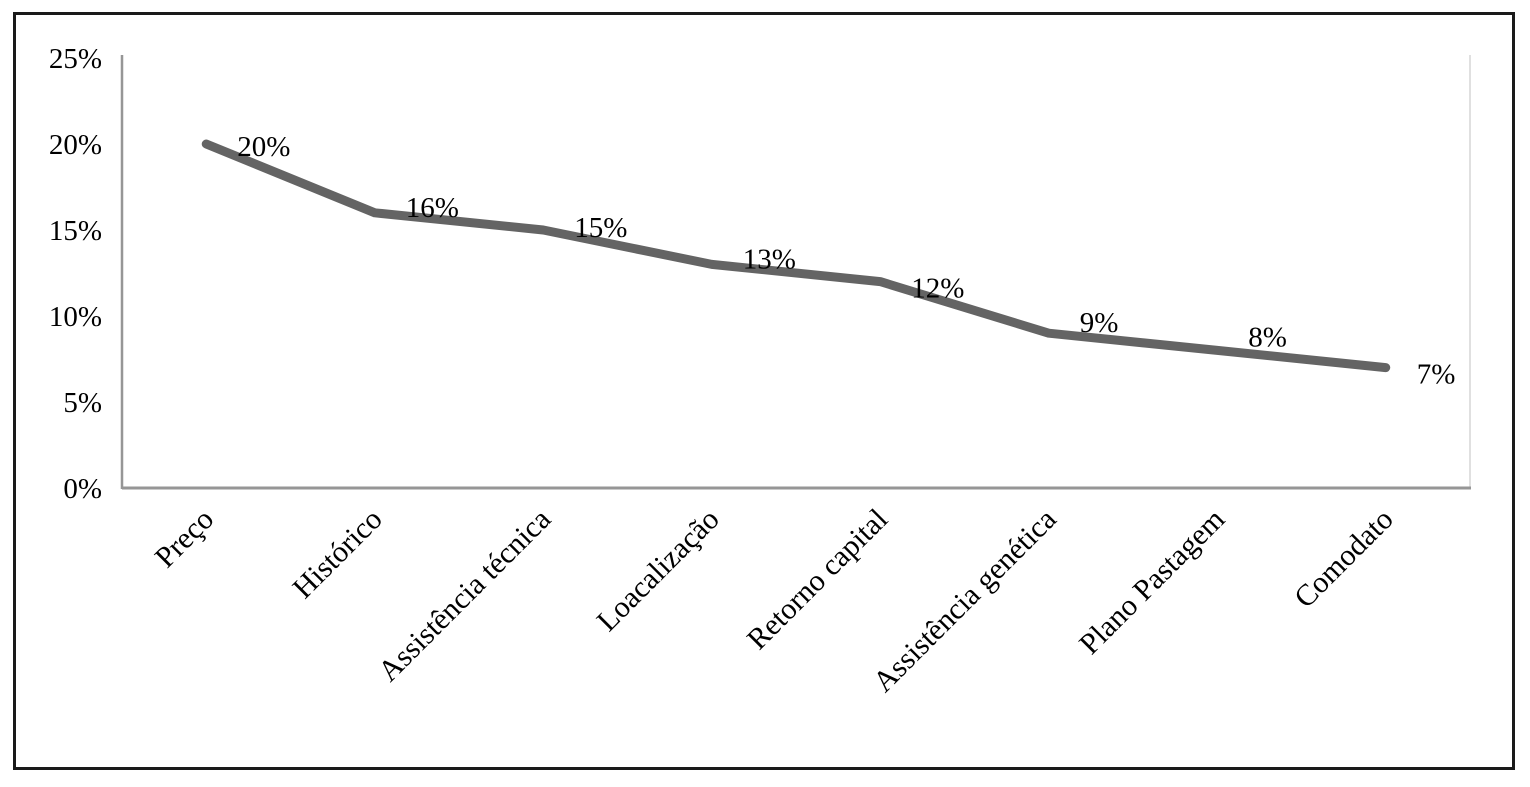  What do you see at coordinates (1099, 323) in the screenshot?
I see `data-label: 9%` at bounding box center [1099, 323].